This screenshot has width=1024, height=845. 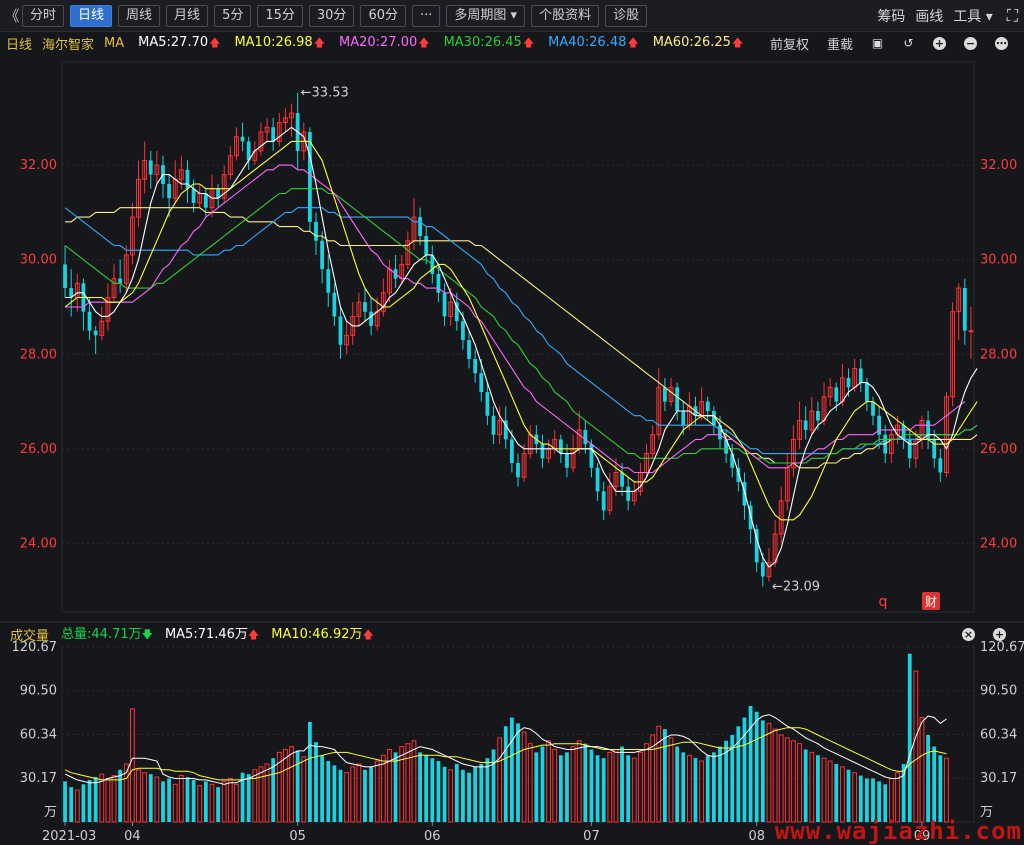 What do you see at coordinates (43, 15) in the screenshot?
I see `period-button-0: 分时` at bounding box center [43, 15].